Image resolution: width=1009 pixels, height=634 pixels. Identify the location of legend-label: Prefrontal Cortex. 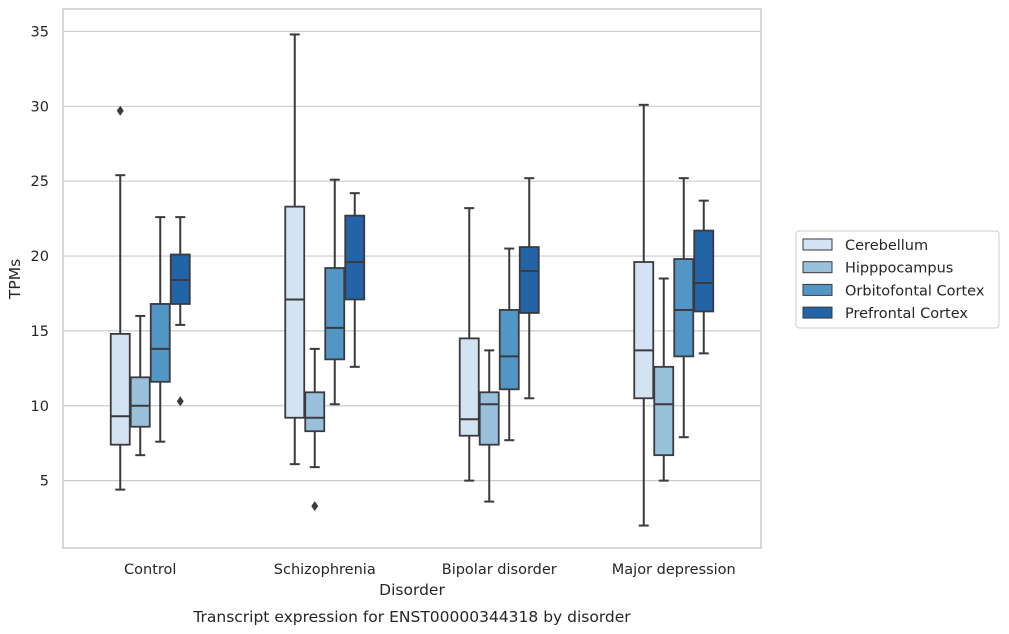
(906, 314).